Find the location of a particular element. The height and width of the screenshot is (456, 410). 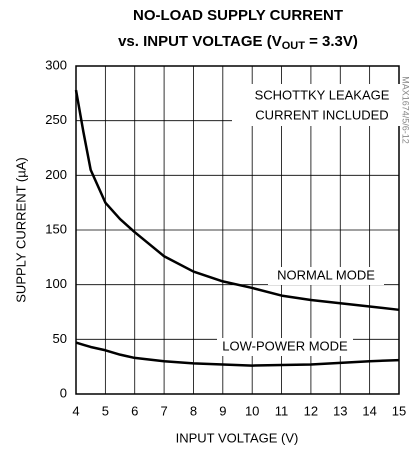

title-part: vs. INPUT VOLTAGE (V is located at coordinates (200, 41).